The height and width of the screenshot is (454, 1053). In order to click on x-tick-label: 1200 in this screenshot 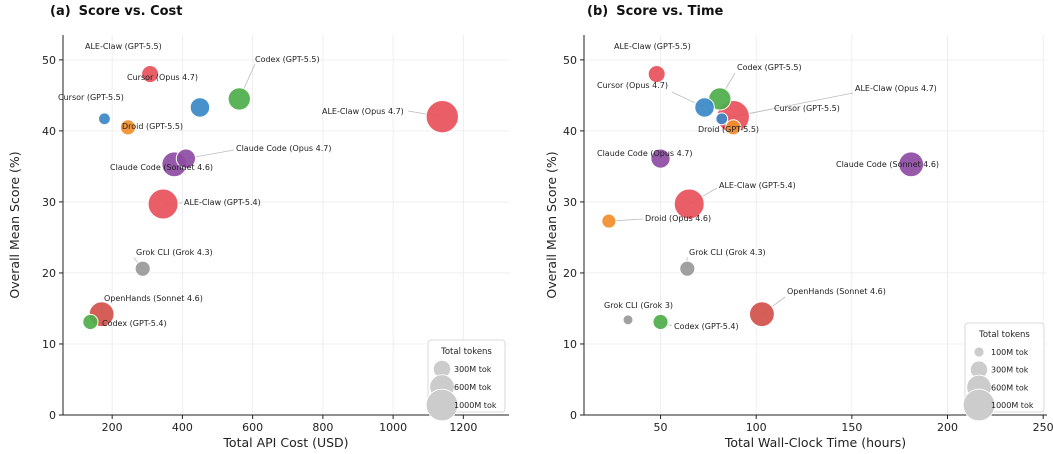, I will do `click(463, 427)`.